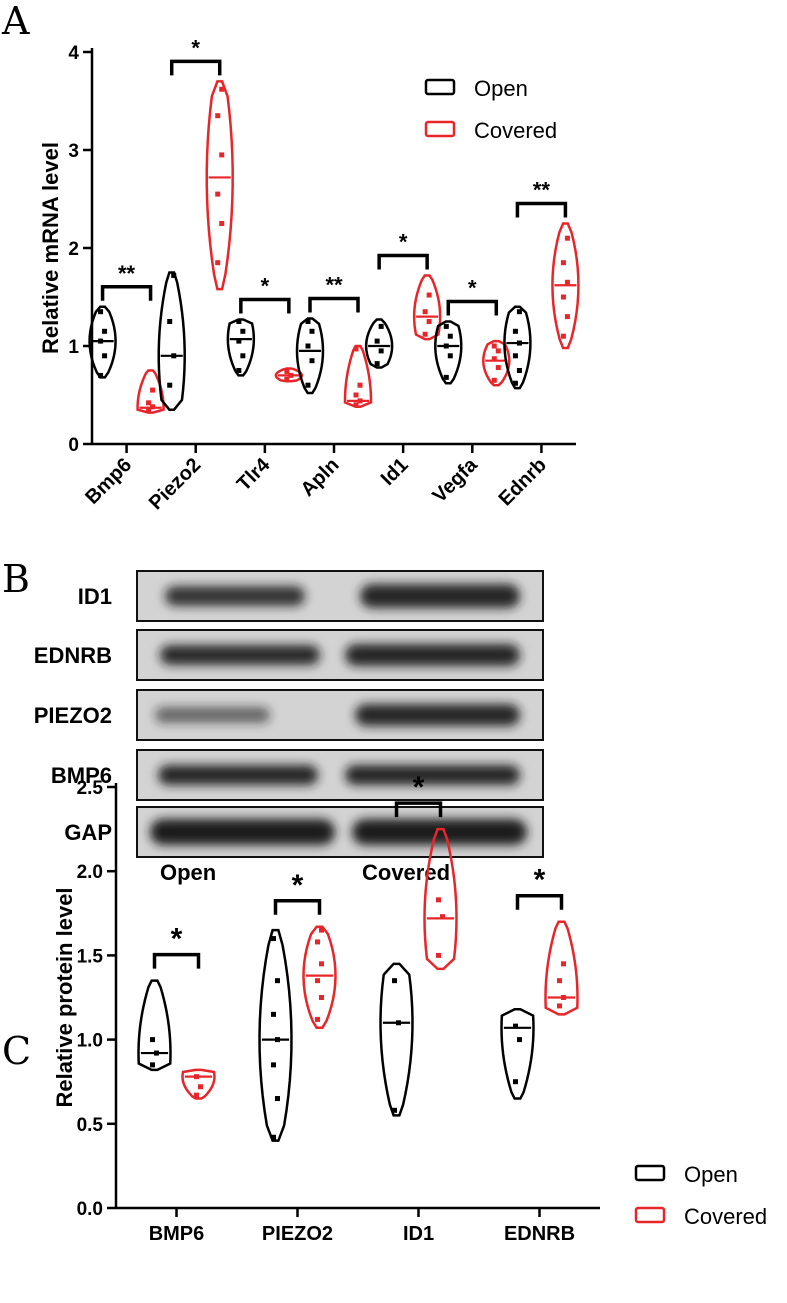 The height and width of the screenshot is (1303, 787). I want to click on panel-b-letter: B, so click(16, 579).